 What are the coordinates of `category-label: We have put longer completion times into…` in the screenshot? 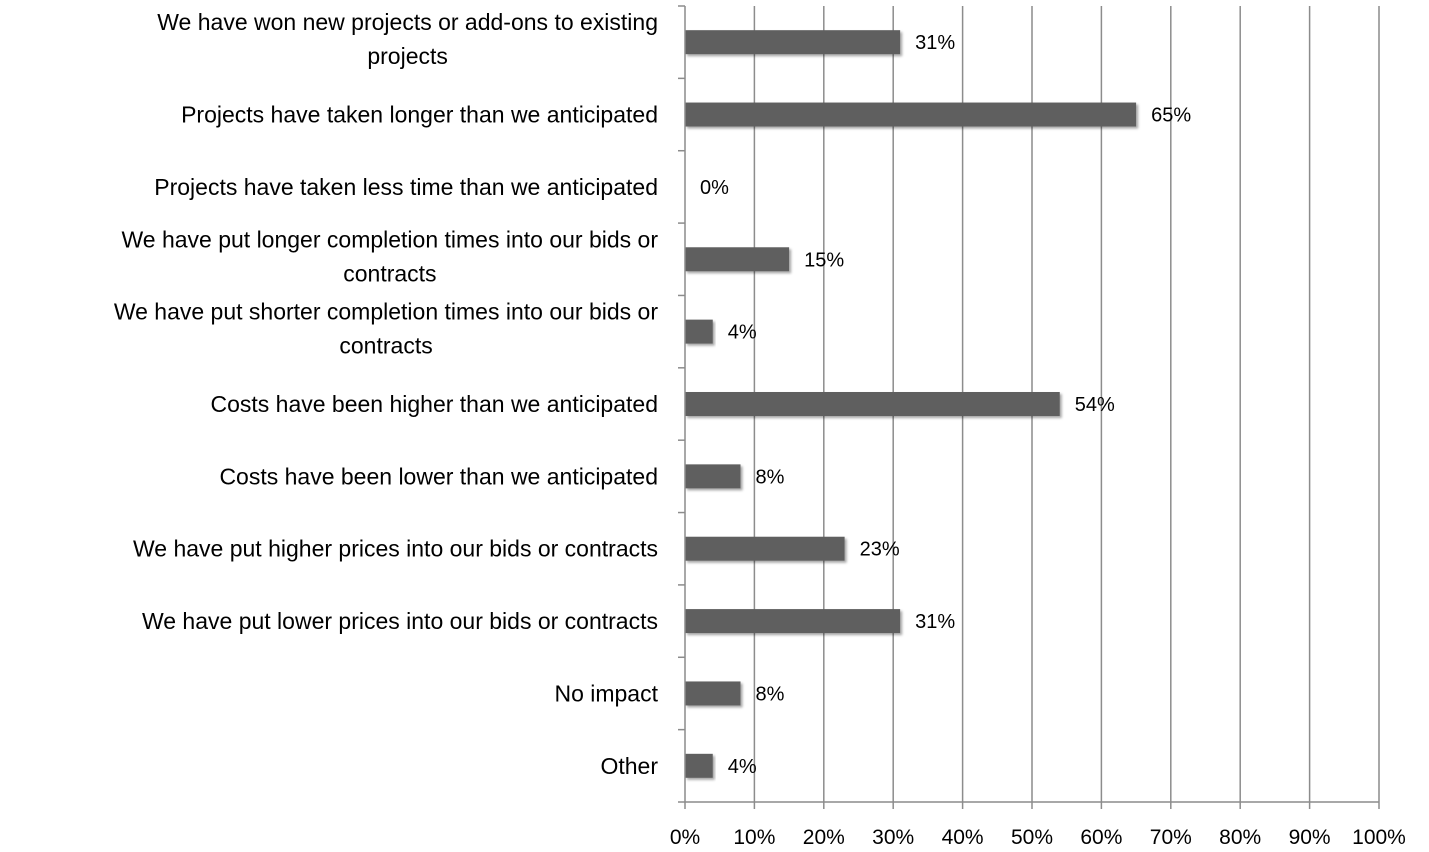 It's located at (389, 239).